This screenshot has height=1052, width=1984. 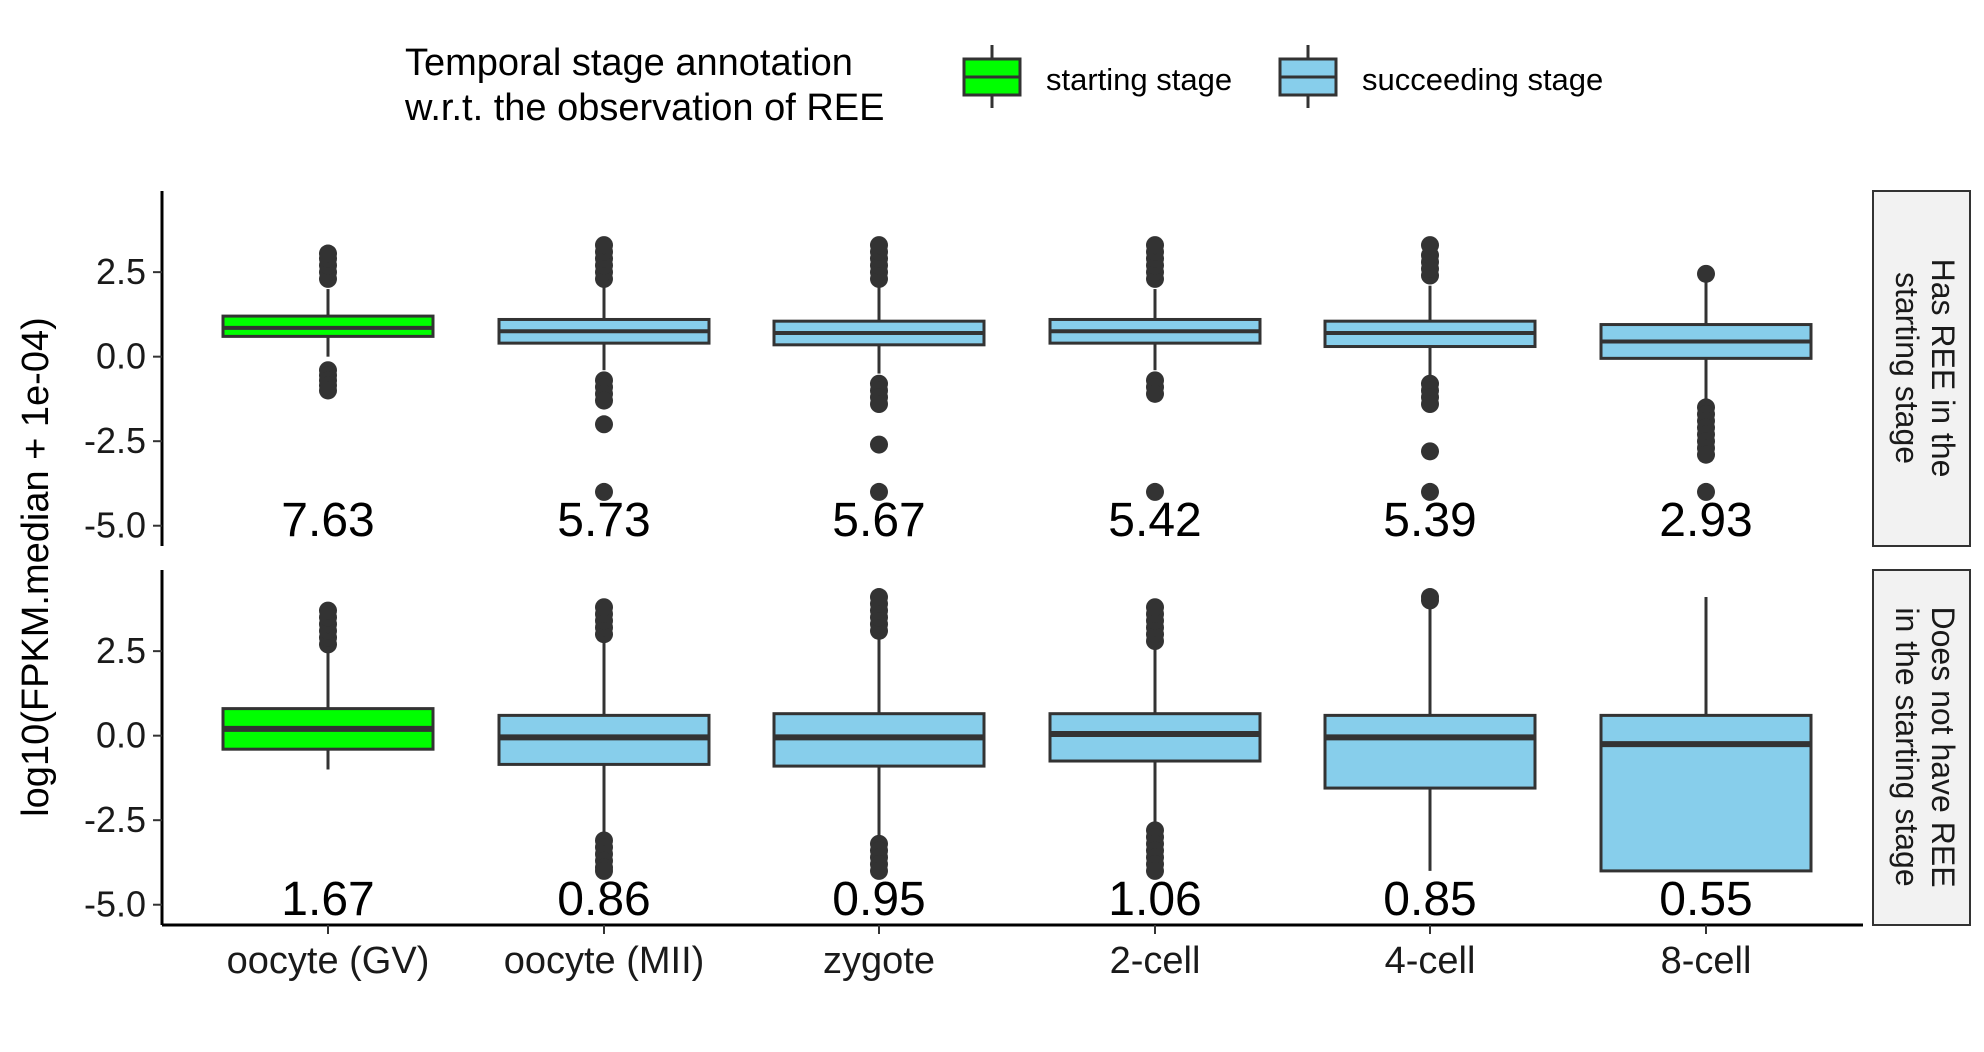 What do you see at coordinates (1429, 520) in the screenshot?
I see `panel-annotation: 5.39` at bounding box center [1429, 520].